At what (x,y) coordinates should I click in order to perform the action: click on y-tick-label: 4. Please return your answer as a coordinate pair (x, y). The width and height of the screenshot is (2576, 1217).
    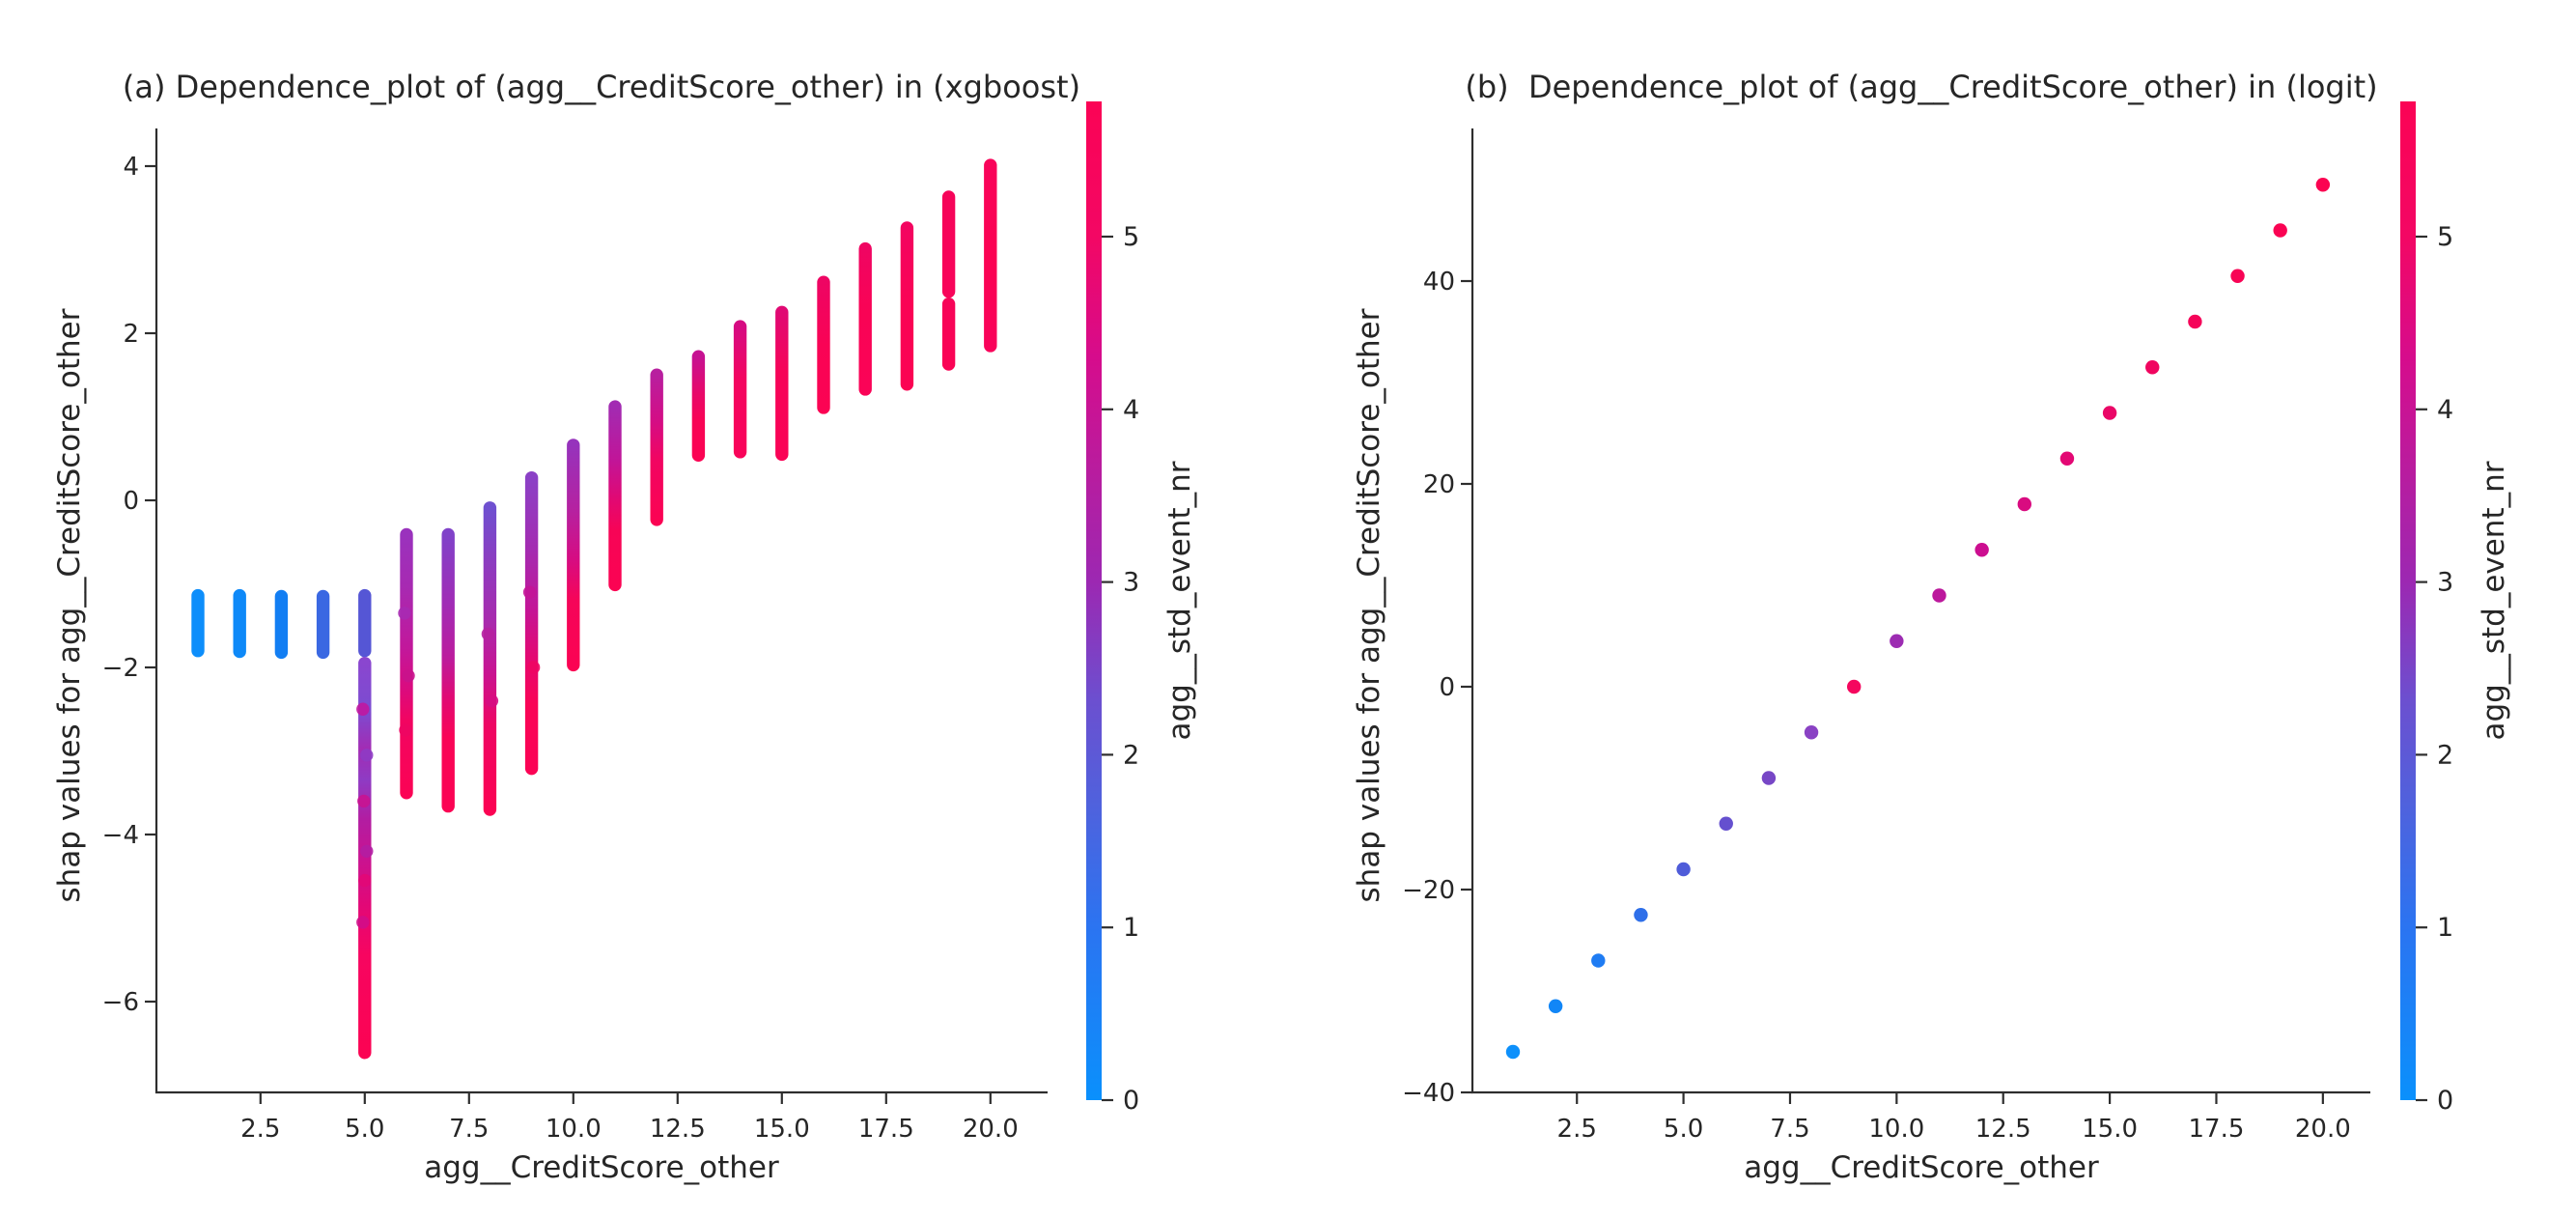
    Looking at the image, I should click on (131, 167).